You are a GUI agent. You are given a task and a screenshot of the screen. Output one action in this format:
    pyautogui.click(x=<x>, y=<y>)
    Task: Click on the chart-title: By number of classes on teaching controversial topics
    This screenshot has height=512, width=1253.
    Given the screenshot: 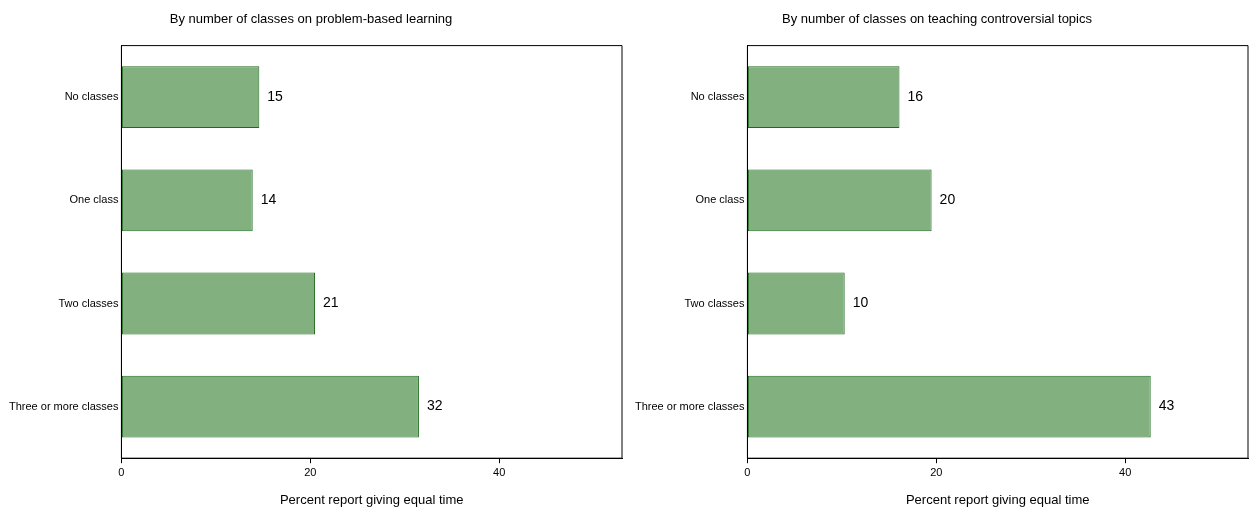 What is the action you would take?
    pyautogui.click(x=937, y=19)
    